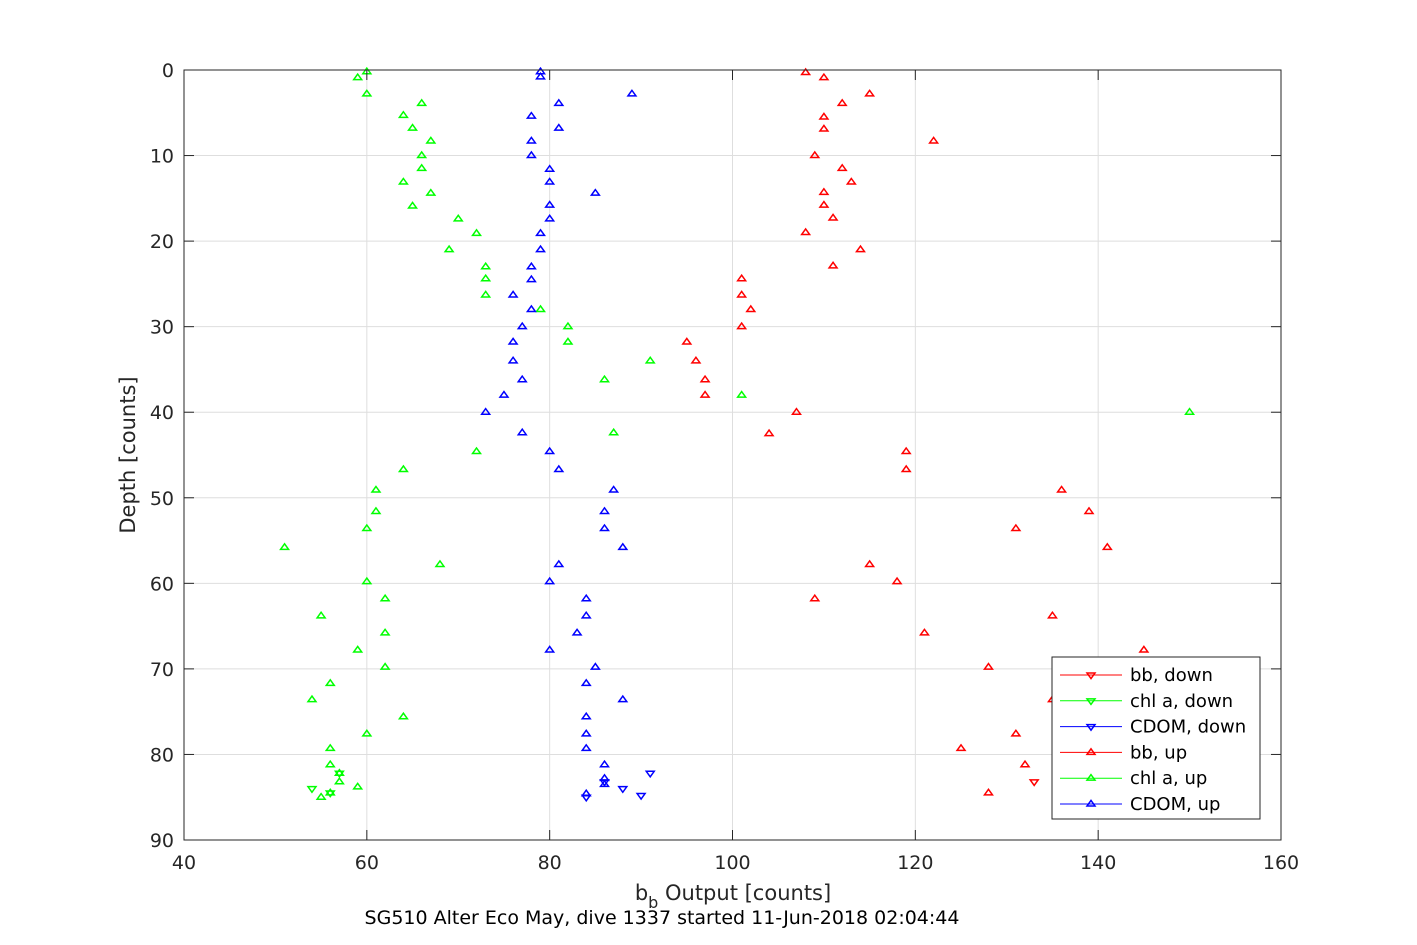 The image size is (1417, 945). What do you see at coordinates (1188, 727) in the screenshot?
I see `legend-label: CDOM, down` at bounding box center [1188, 727].